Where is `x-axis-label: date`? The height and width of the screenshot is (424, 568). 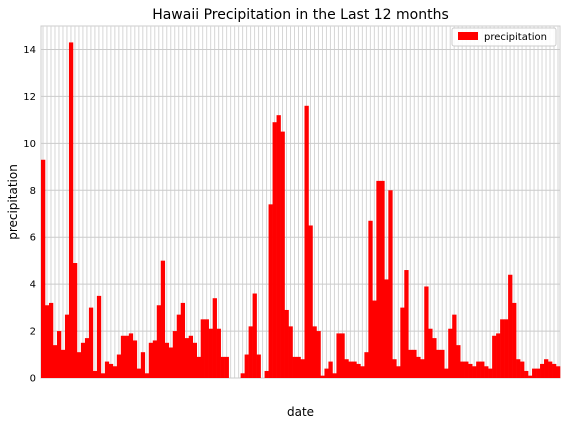
x-axis-label: date is located at coordinates (300, 412).